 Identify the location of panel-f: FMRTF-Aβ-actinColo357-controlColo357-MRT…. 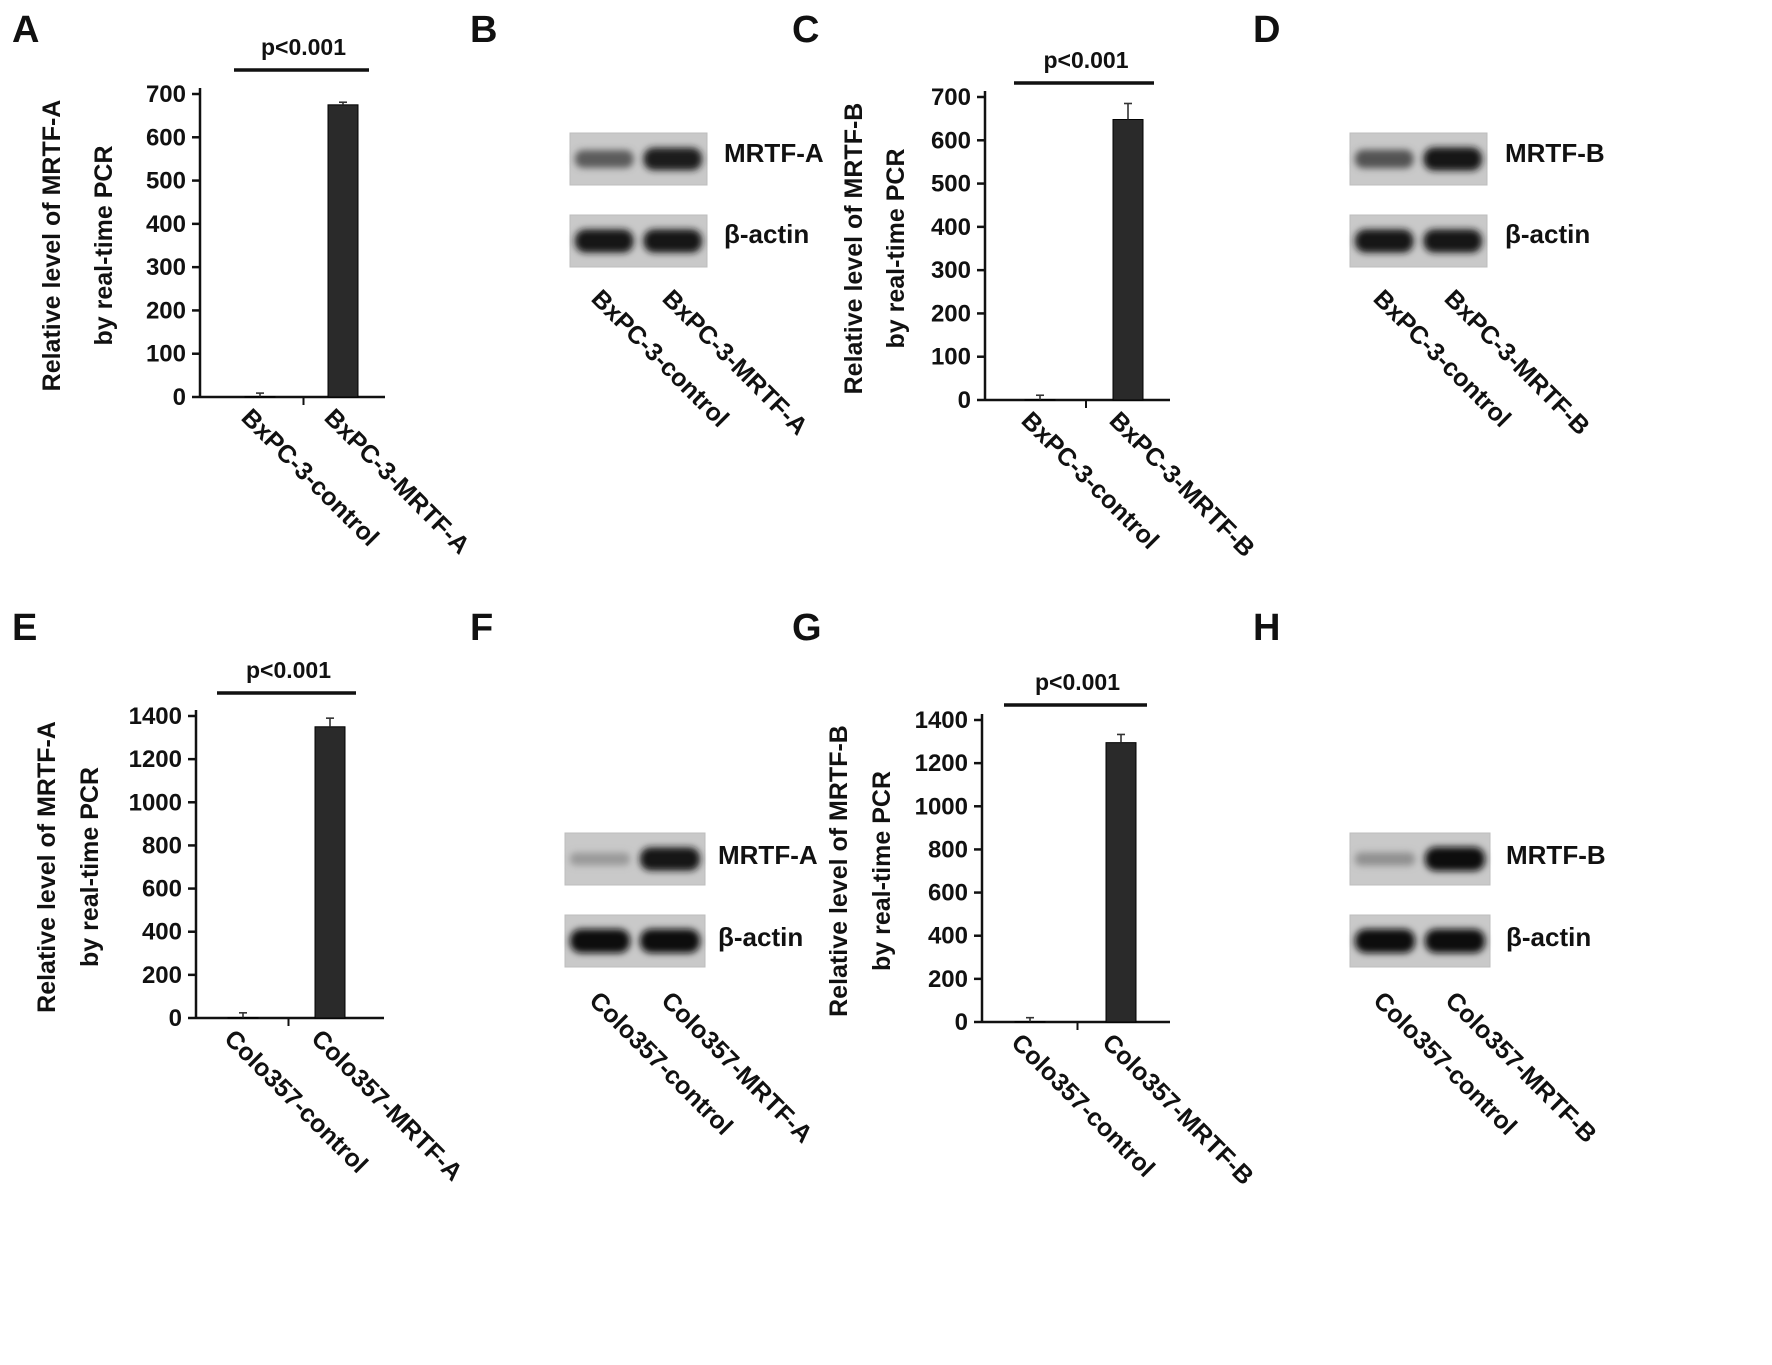
(644, 878).